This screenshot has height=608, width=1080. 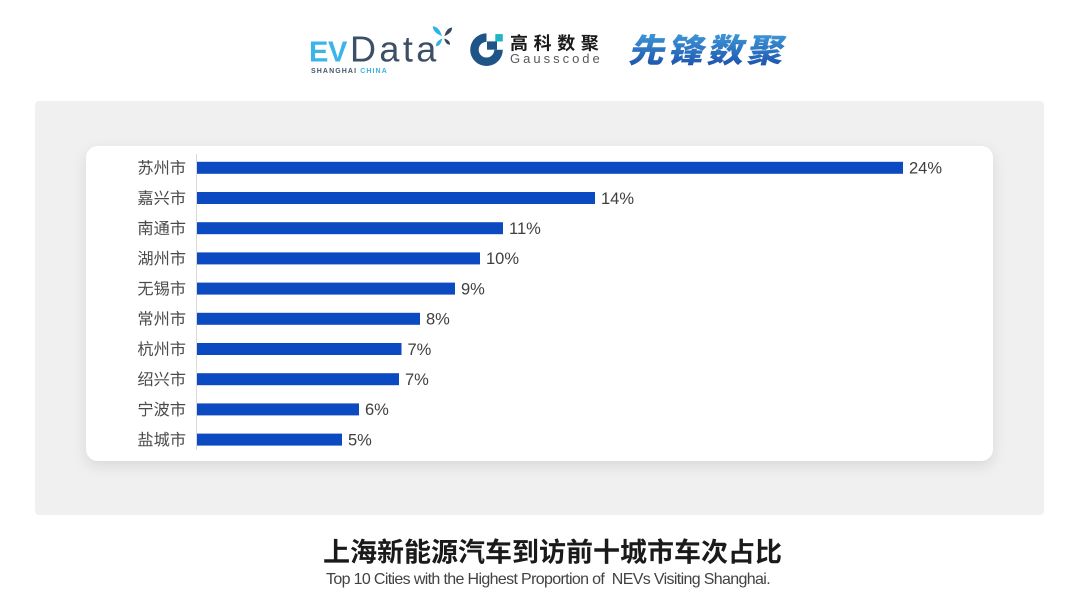 What do you see at coordinates (556, 58) in the screenshot?
I see `svg-text: Gausscode` at bounding box center [556, 58].